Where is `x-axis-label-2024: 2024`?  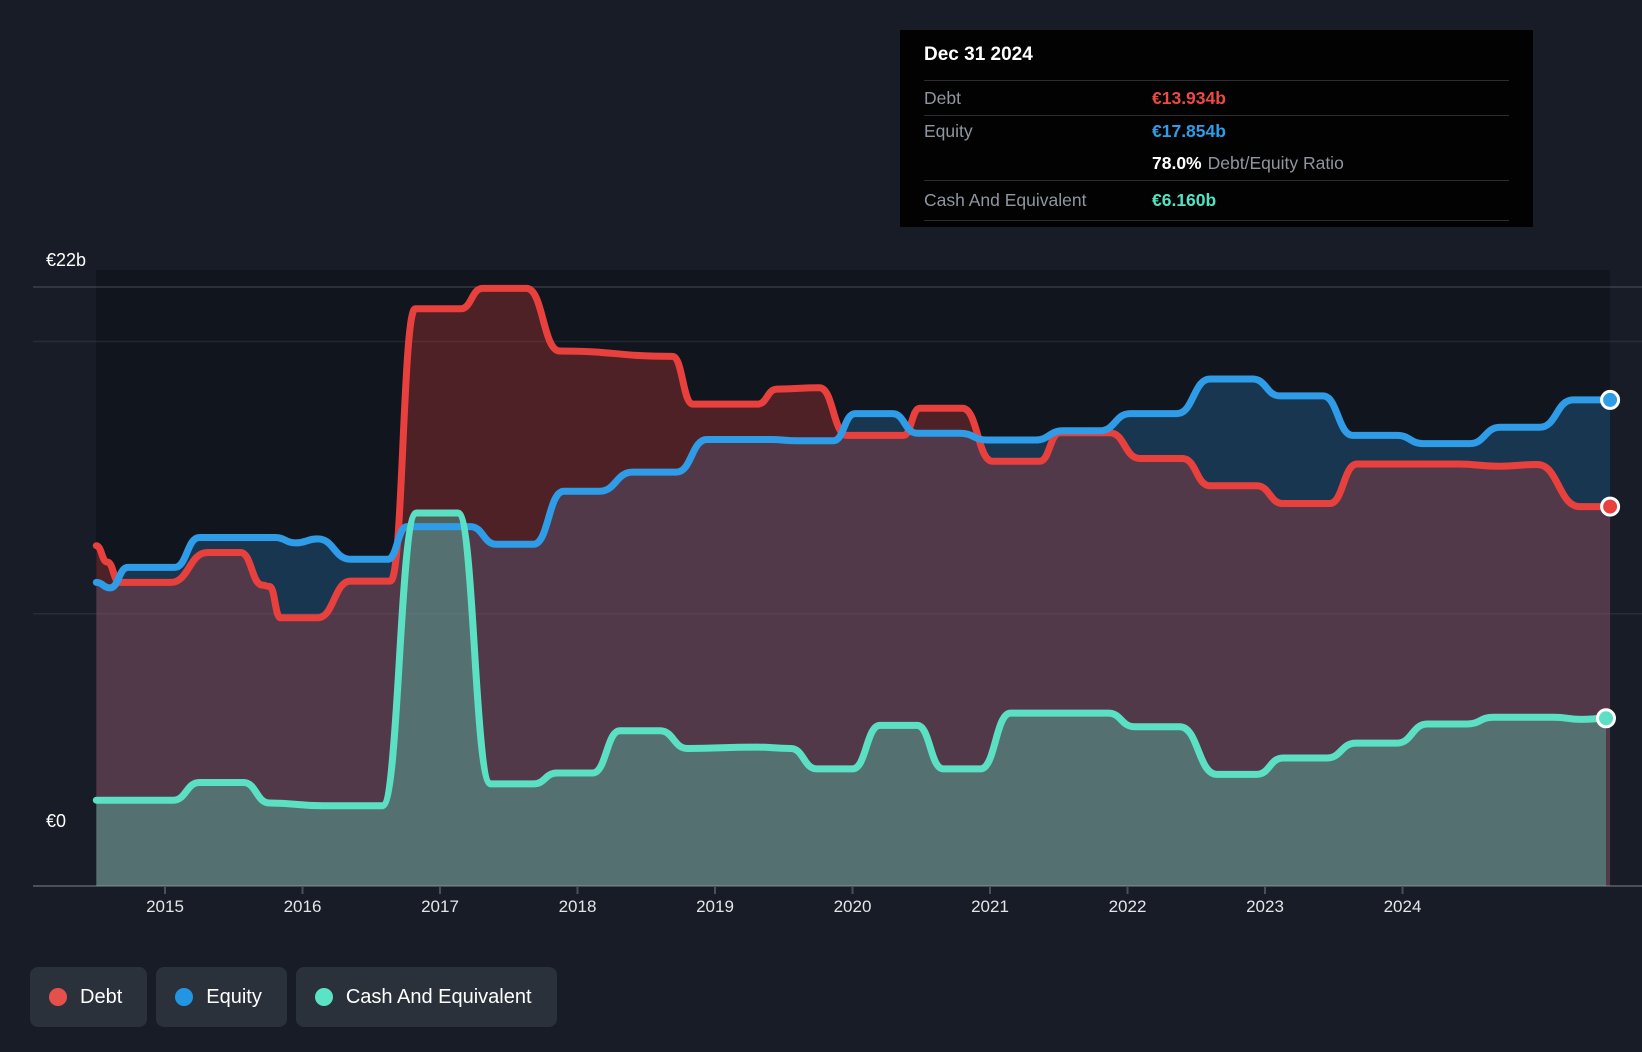 x-axis-label-2024: 2024 is located at coordinates (1402, 906).